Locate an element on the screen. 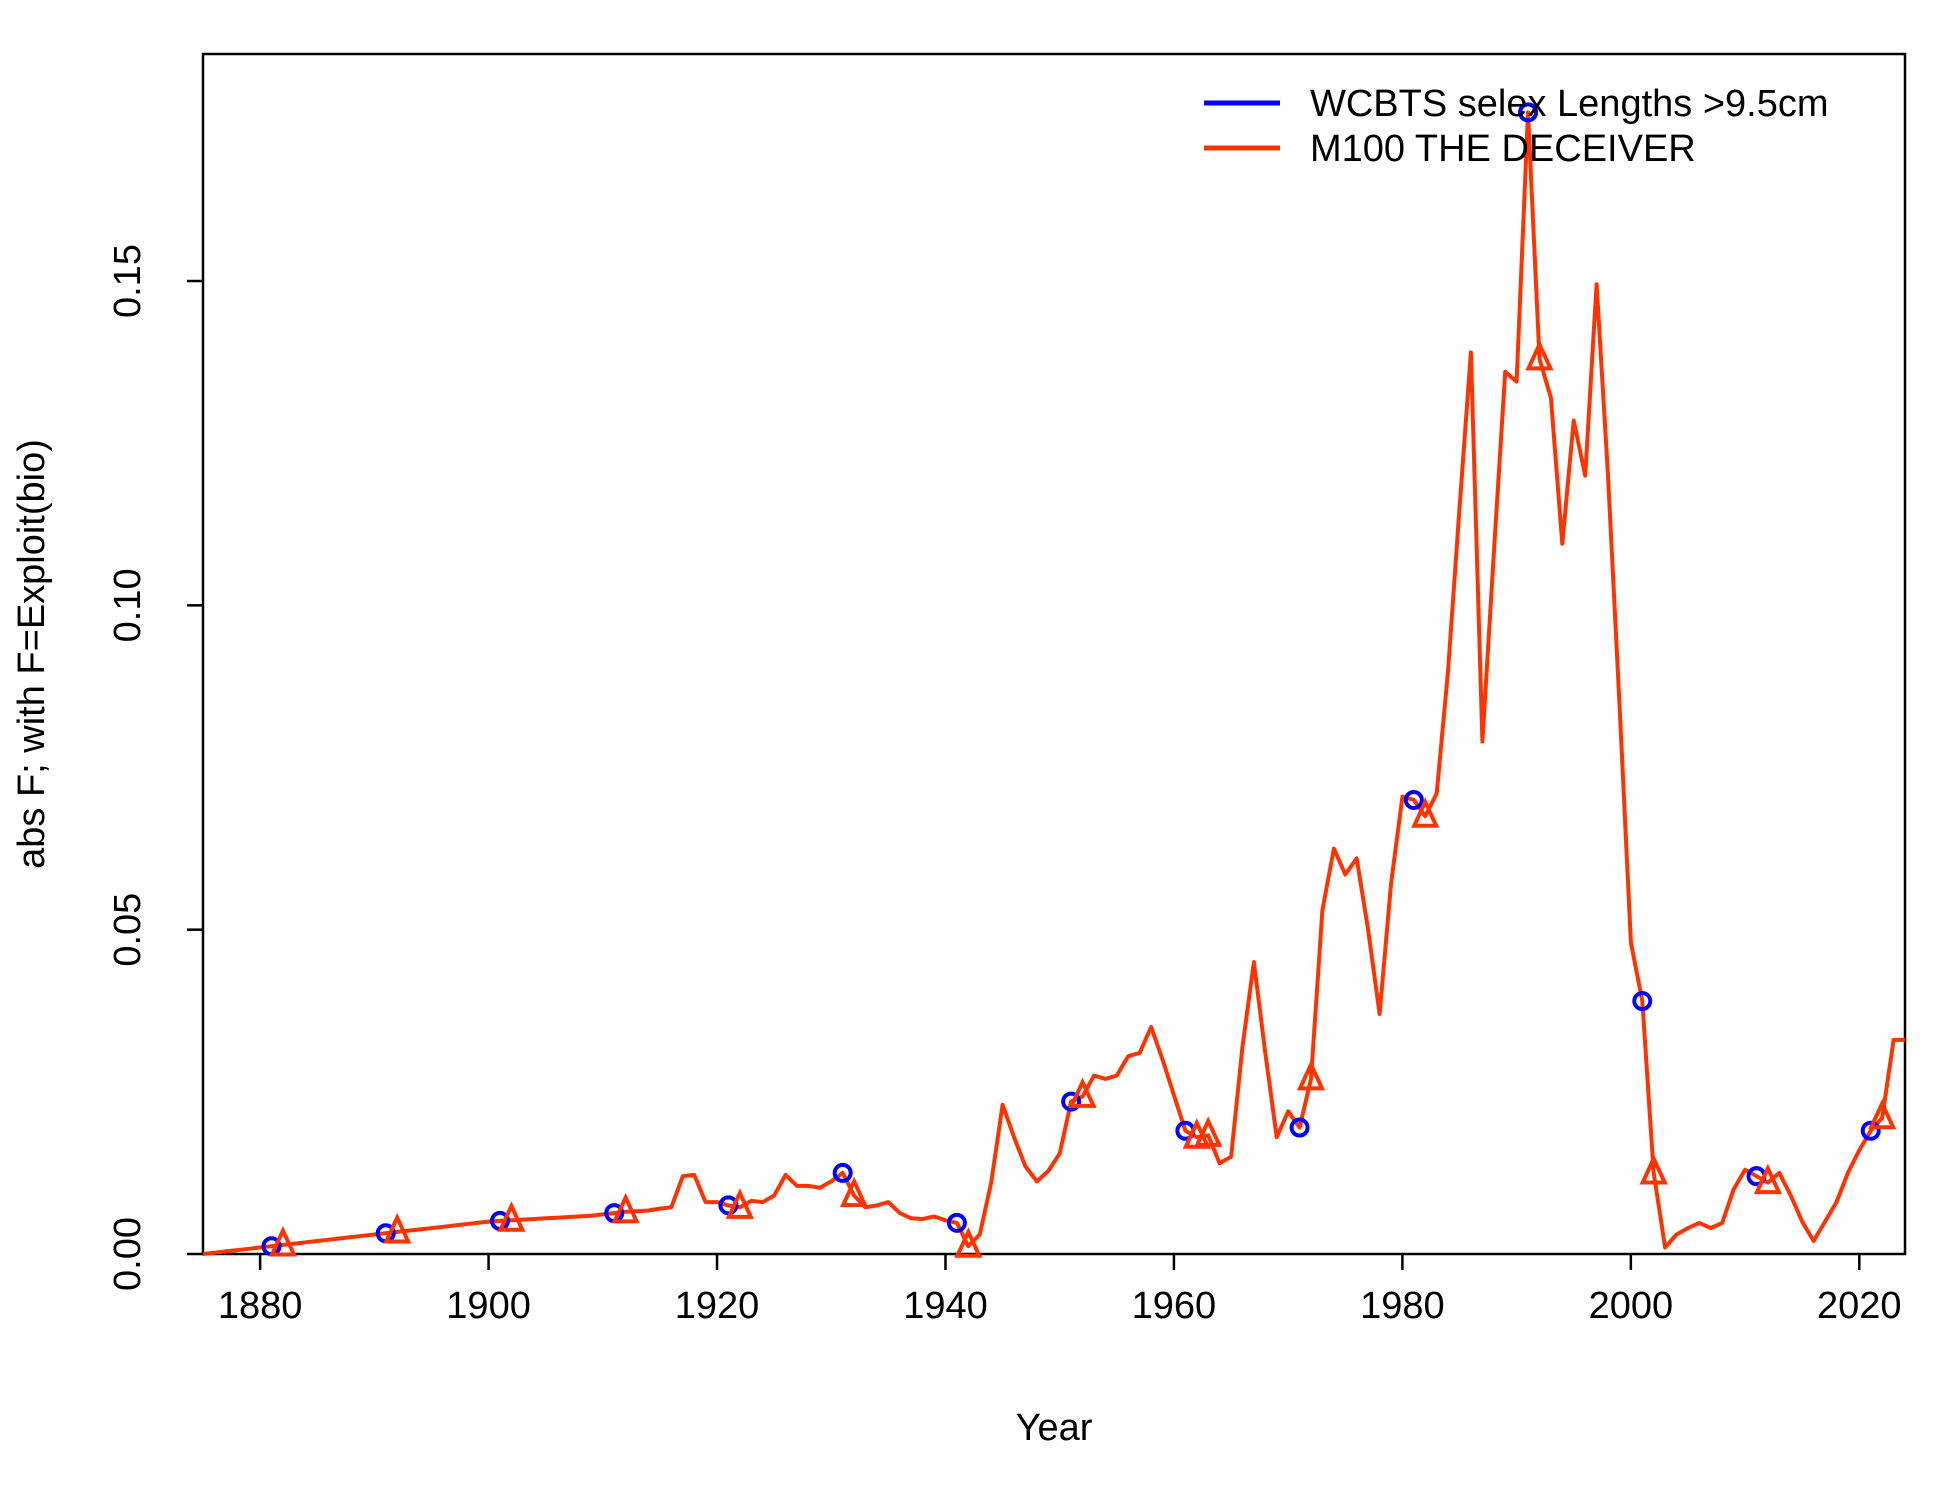 The width and height of the screenshot is (1950, 1500). x-axis: 1880 1900 1920 1940 1960 1980 2000 2020 is located at coordinates (1060, 1290).